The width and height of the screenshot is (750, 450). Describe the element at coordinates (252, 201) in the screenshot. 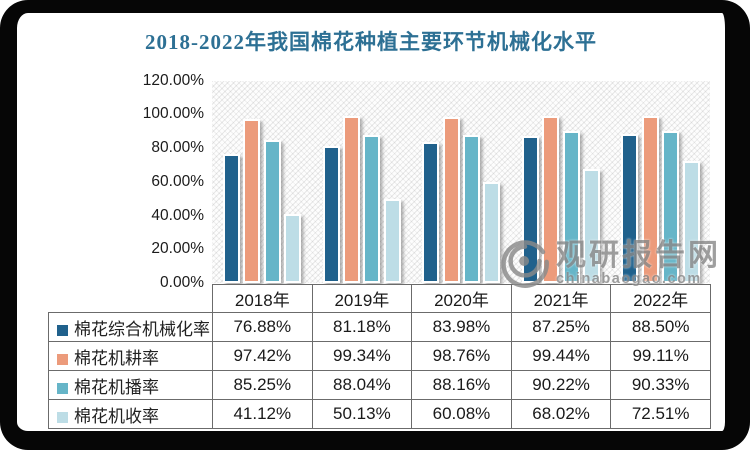

I see `bar-s1-c0` at that location.